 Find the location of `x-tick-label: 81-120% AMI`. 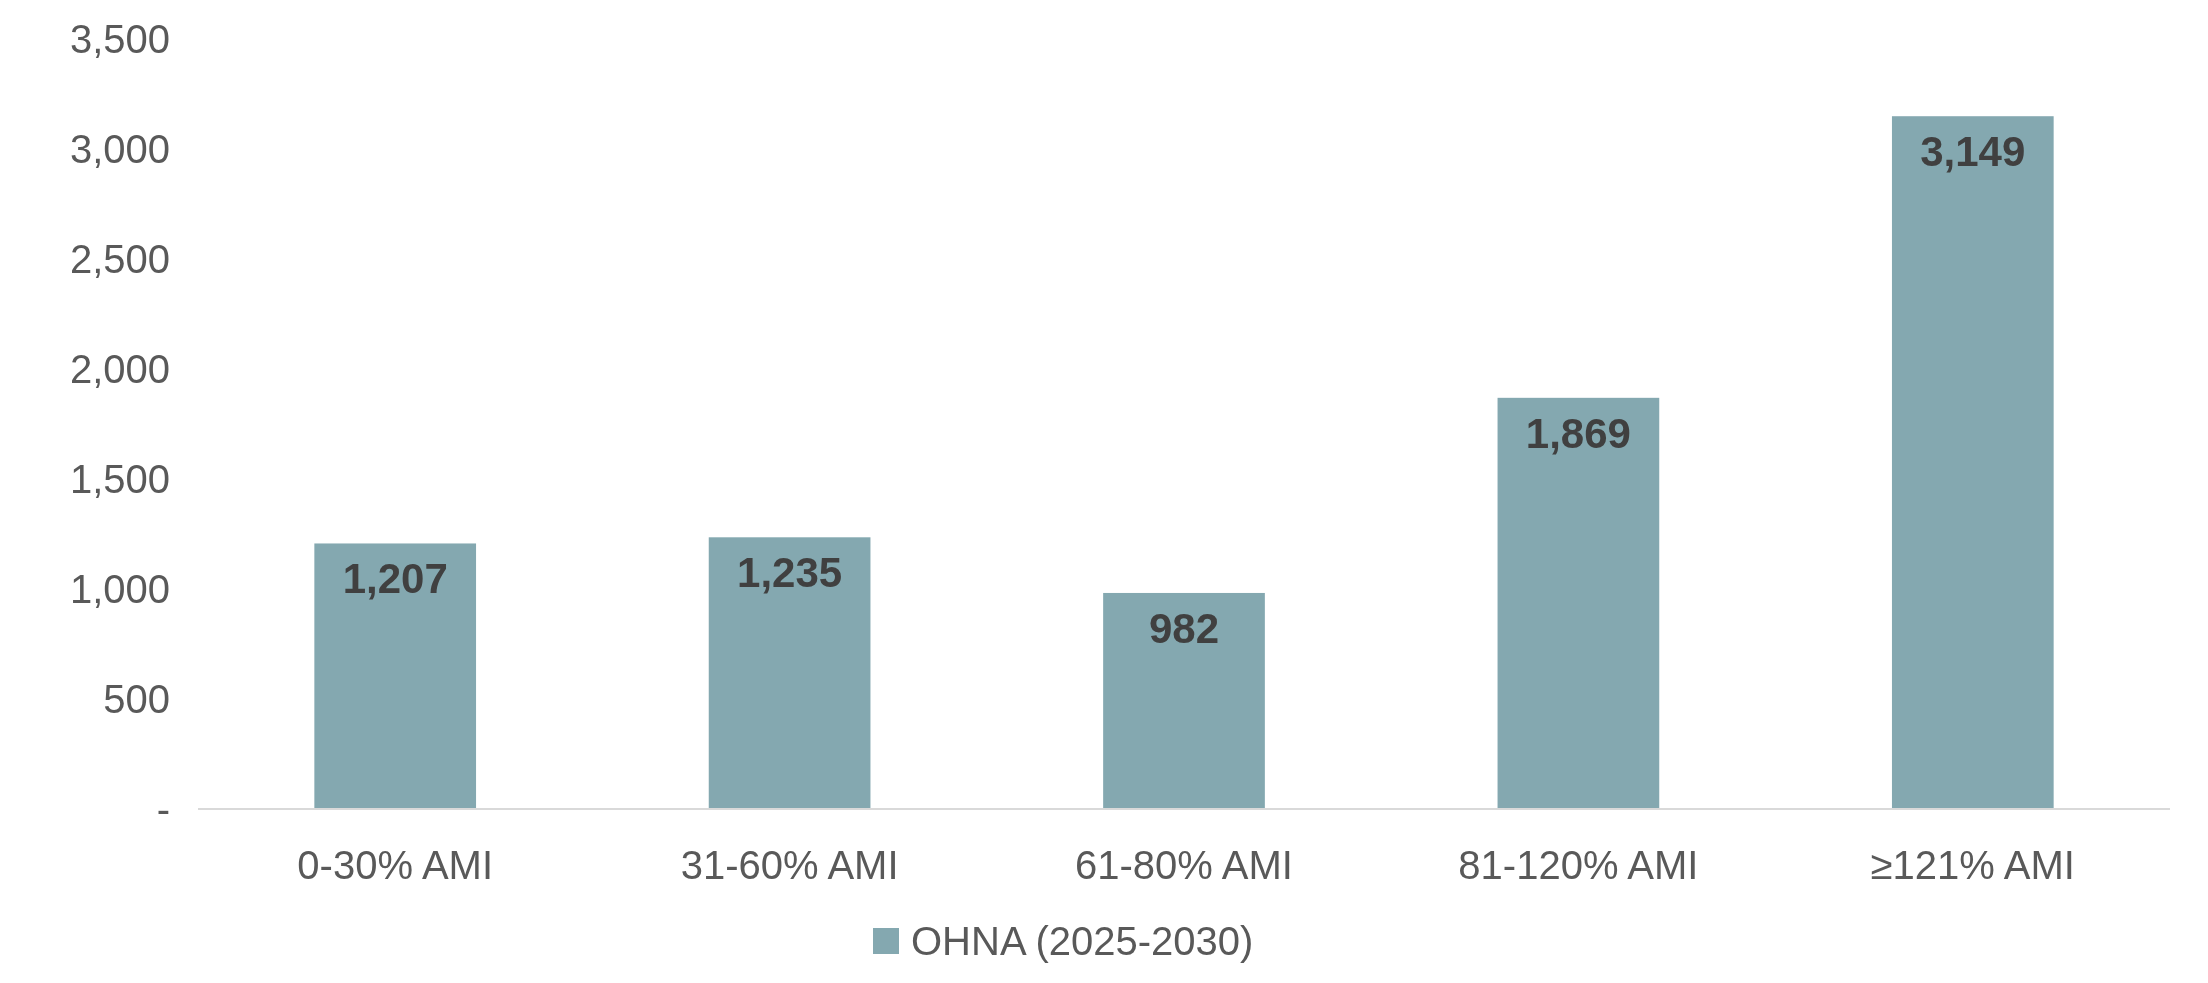

x-tick-label: 81-120% AMI is located at coordinates (1578, 865).